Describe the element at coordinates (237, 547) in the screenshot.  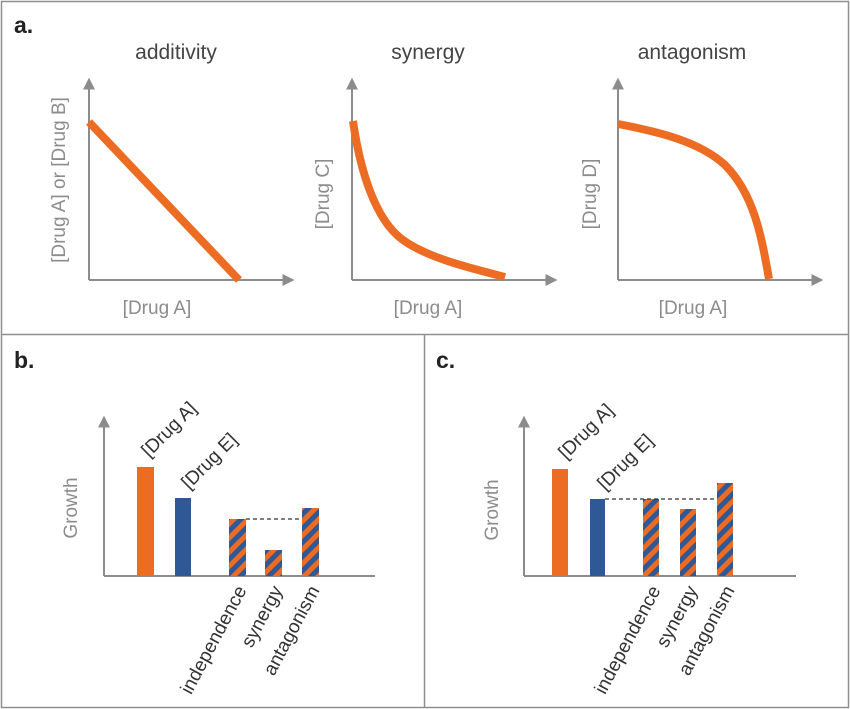
I see `panel-b-bar-independence` at that location.